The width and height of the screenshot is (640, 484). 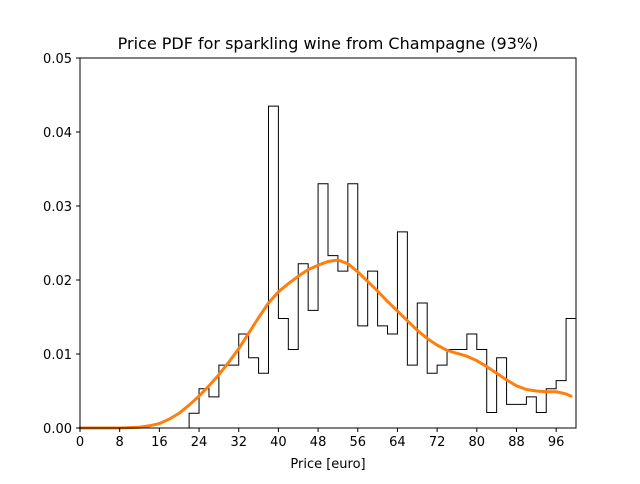 I want to click on x-tick-label: 24, so click(x=199, y=442).